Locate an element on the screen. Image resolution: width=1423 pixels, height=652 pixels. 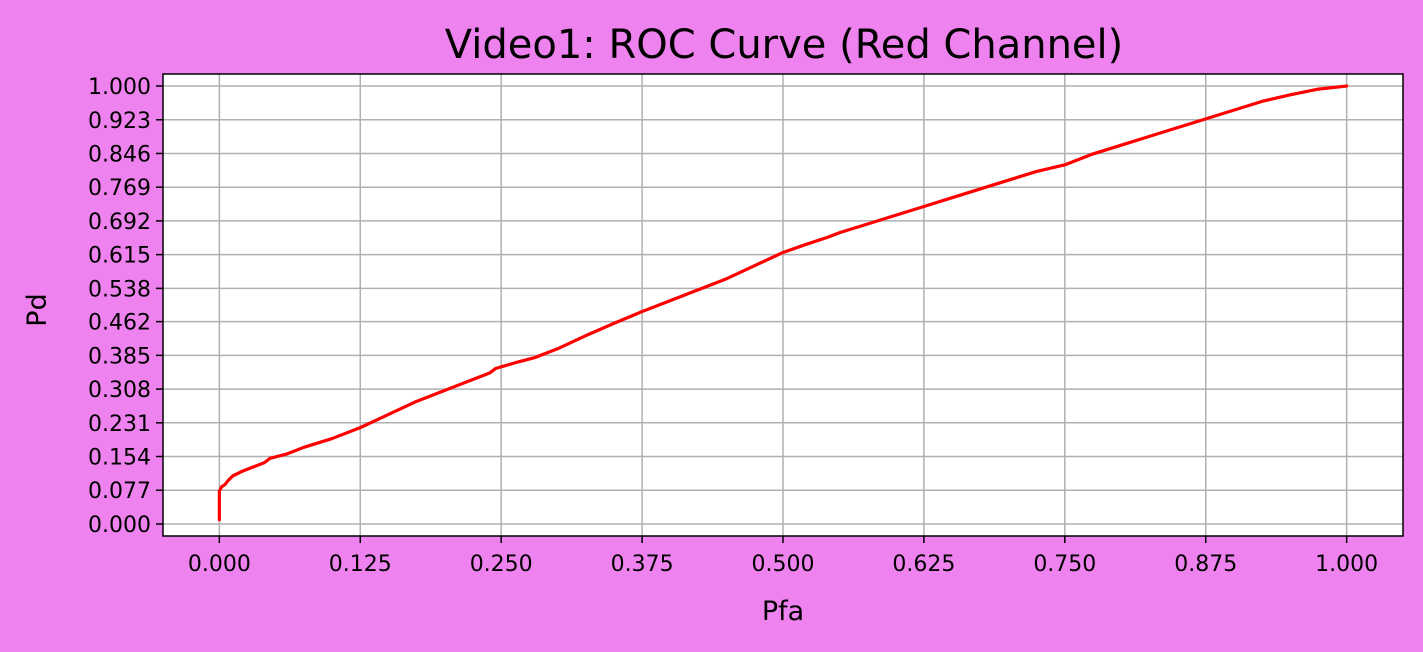
y-tick-label: 0.462 is located at coordinates (119, 323).